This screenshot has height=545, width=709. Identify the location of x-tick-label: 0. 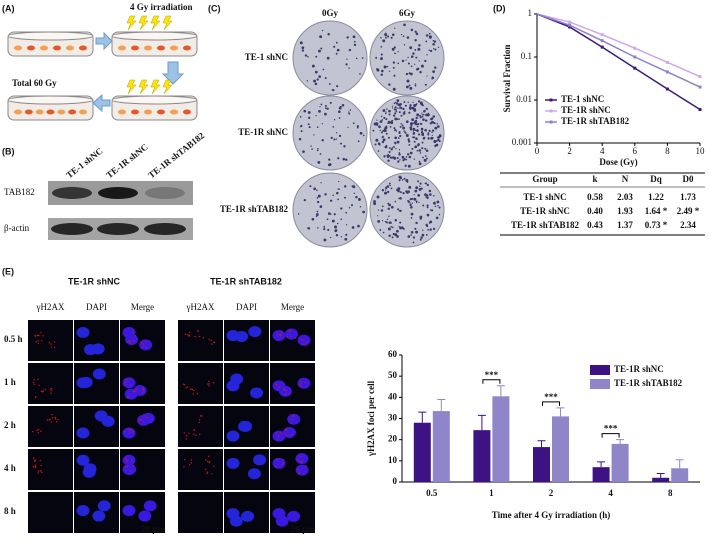
(537, 151).